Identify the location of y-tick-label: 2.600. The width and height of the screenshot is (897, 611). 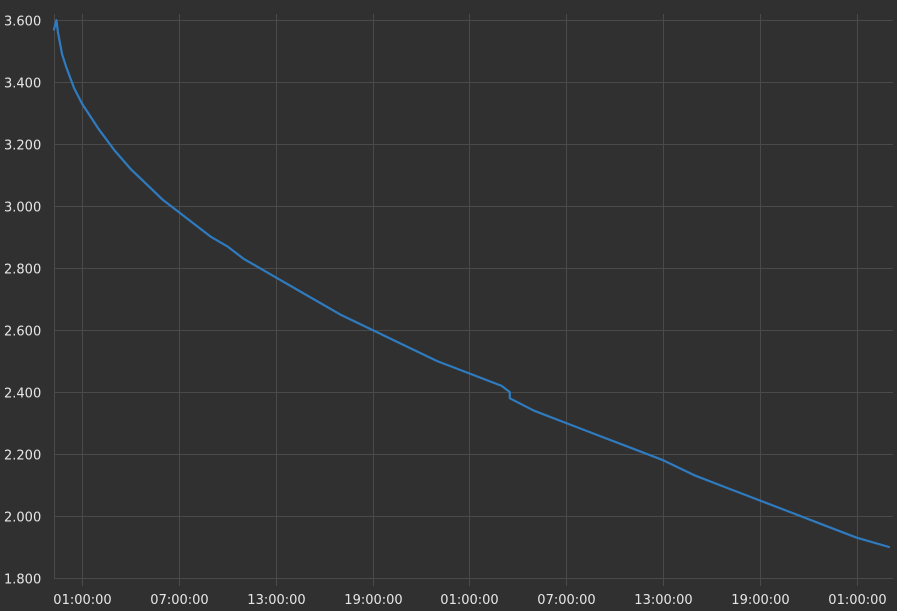
(22, 332).